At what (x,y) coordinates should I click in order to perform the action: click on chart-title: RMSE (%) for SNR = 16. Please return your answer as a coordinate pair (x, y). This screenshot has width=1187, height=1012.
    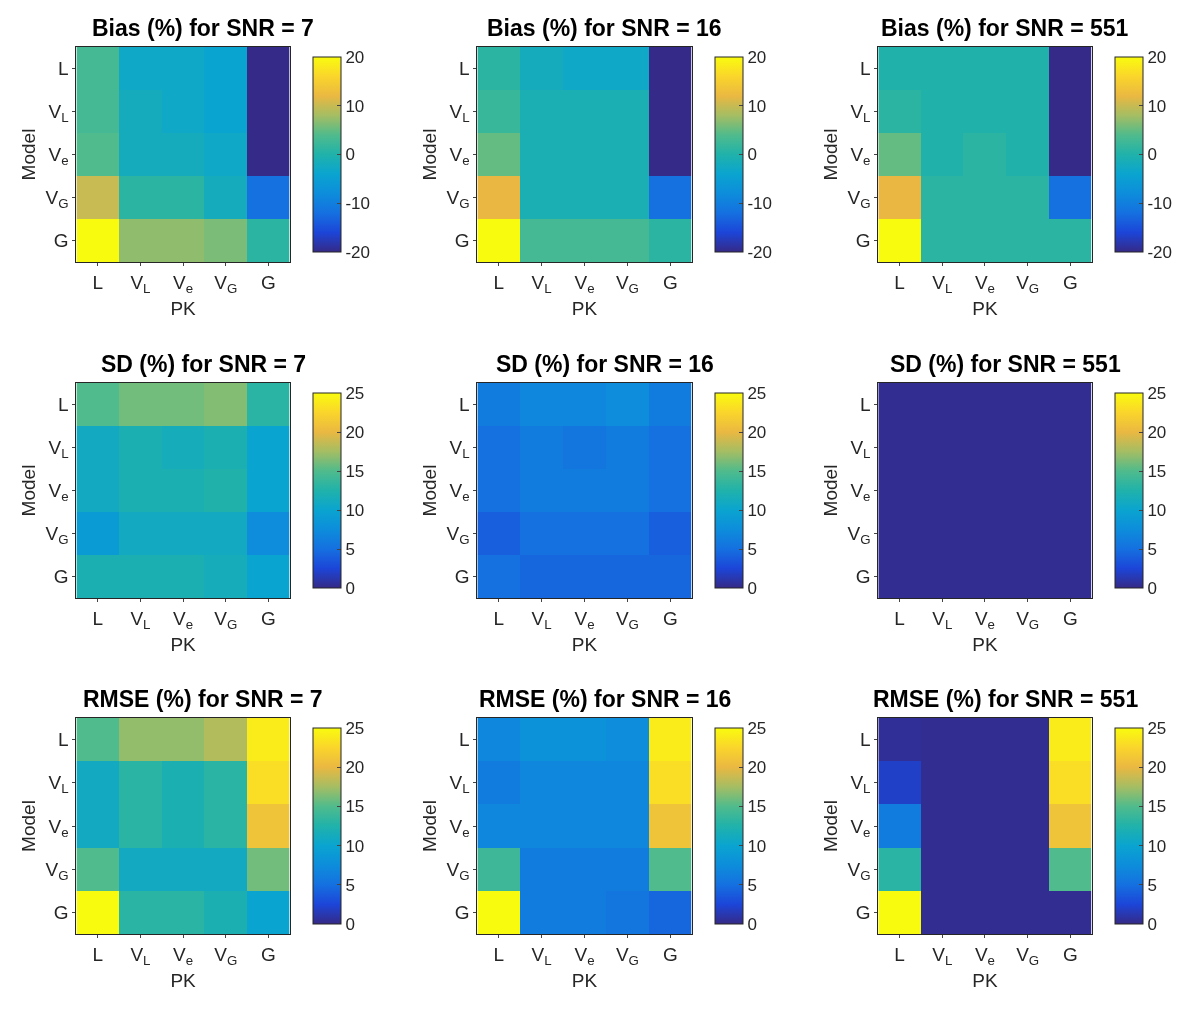
    Looking at the image, I should click on (605, 699).